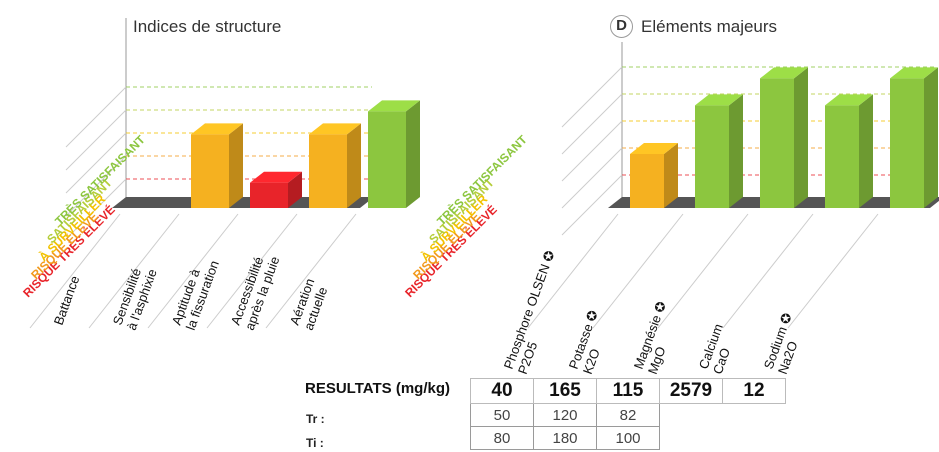 This screenshot has height=452, width=939. What do you see at coordinates (536, 312) in the screenshot?
I see `category-label: Phosphore OLSEN ✪P2O5` at bounding box center [536, 312].